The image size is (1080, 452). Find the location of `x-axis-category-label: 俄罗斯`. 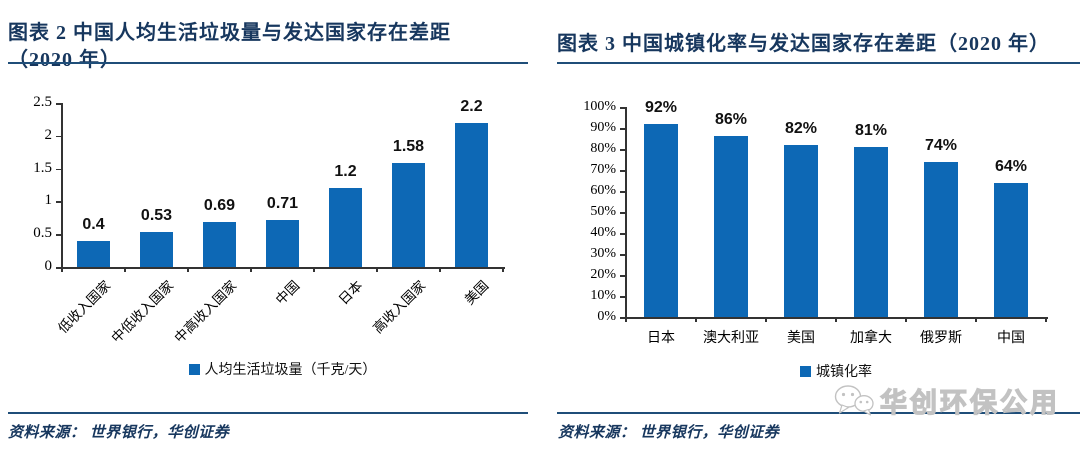

x-axis-category-label: 俄罗斯 is located at coordinates (941, 338).